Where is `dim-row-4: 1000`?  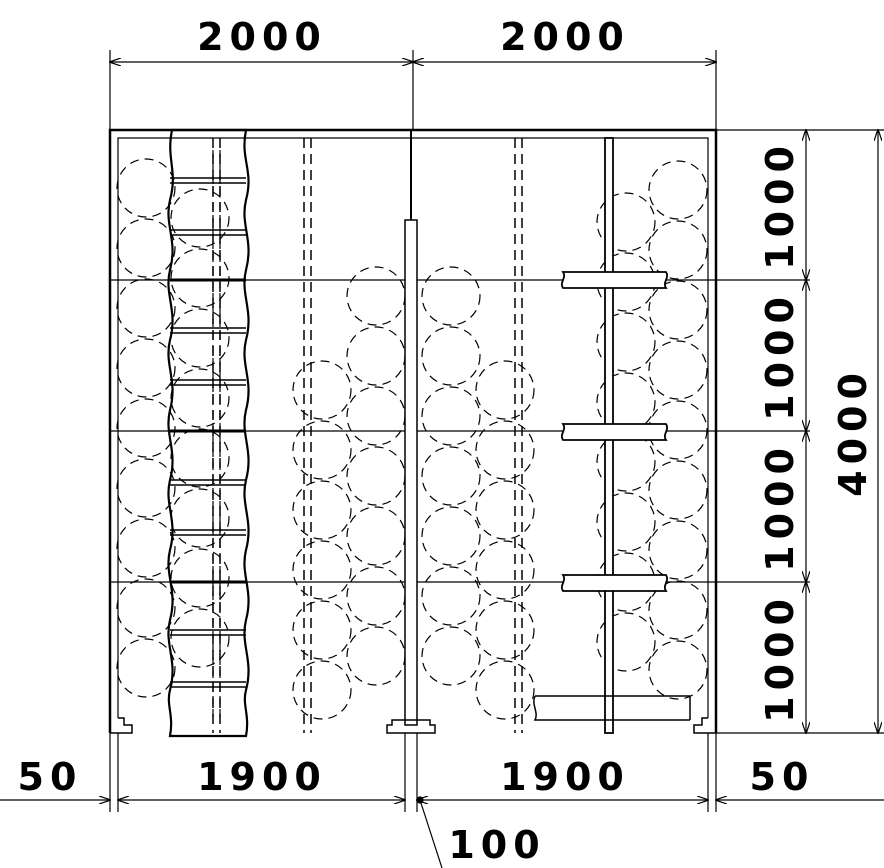
dim-row-4: 1000 is located at coordinates (780, 658).